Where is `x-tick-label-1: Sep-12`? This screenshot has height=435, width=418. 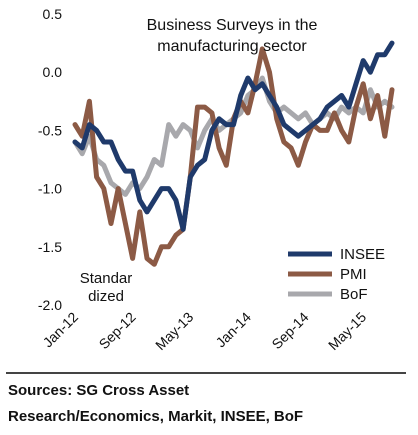
x-tick-label-1: Sep-12 is located at coordinates (117, 330).